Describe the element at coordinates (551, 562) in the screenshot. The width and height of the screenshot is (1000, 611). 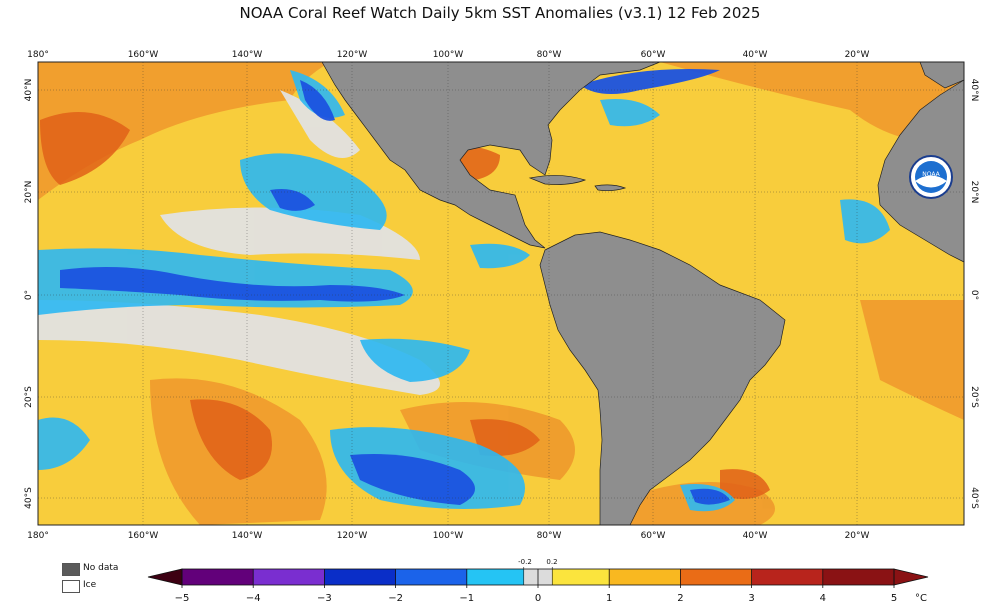
I see `colorbar-small-tick-pos: 0.2` at that location.